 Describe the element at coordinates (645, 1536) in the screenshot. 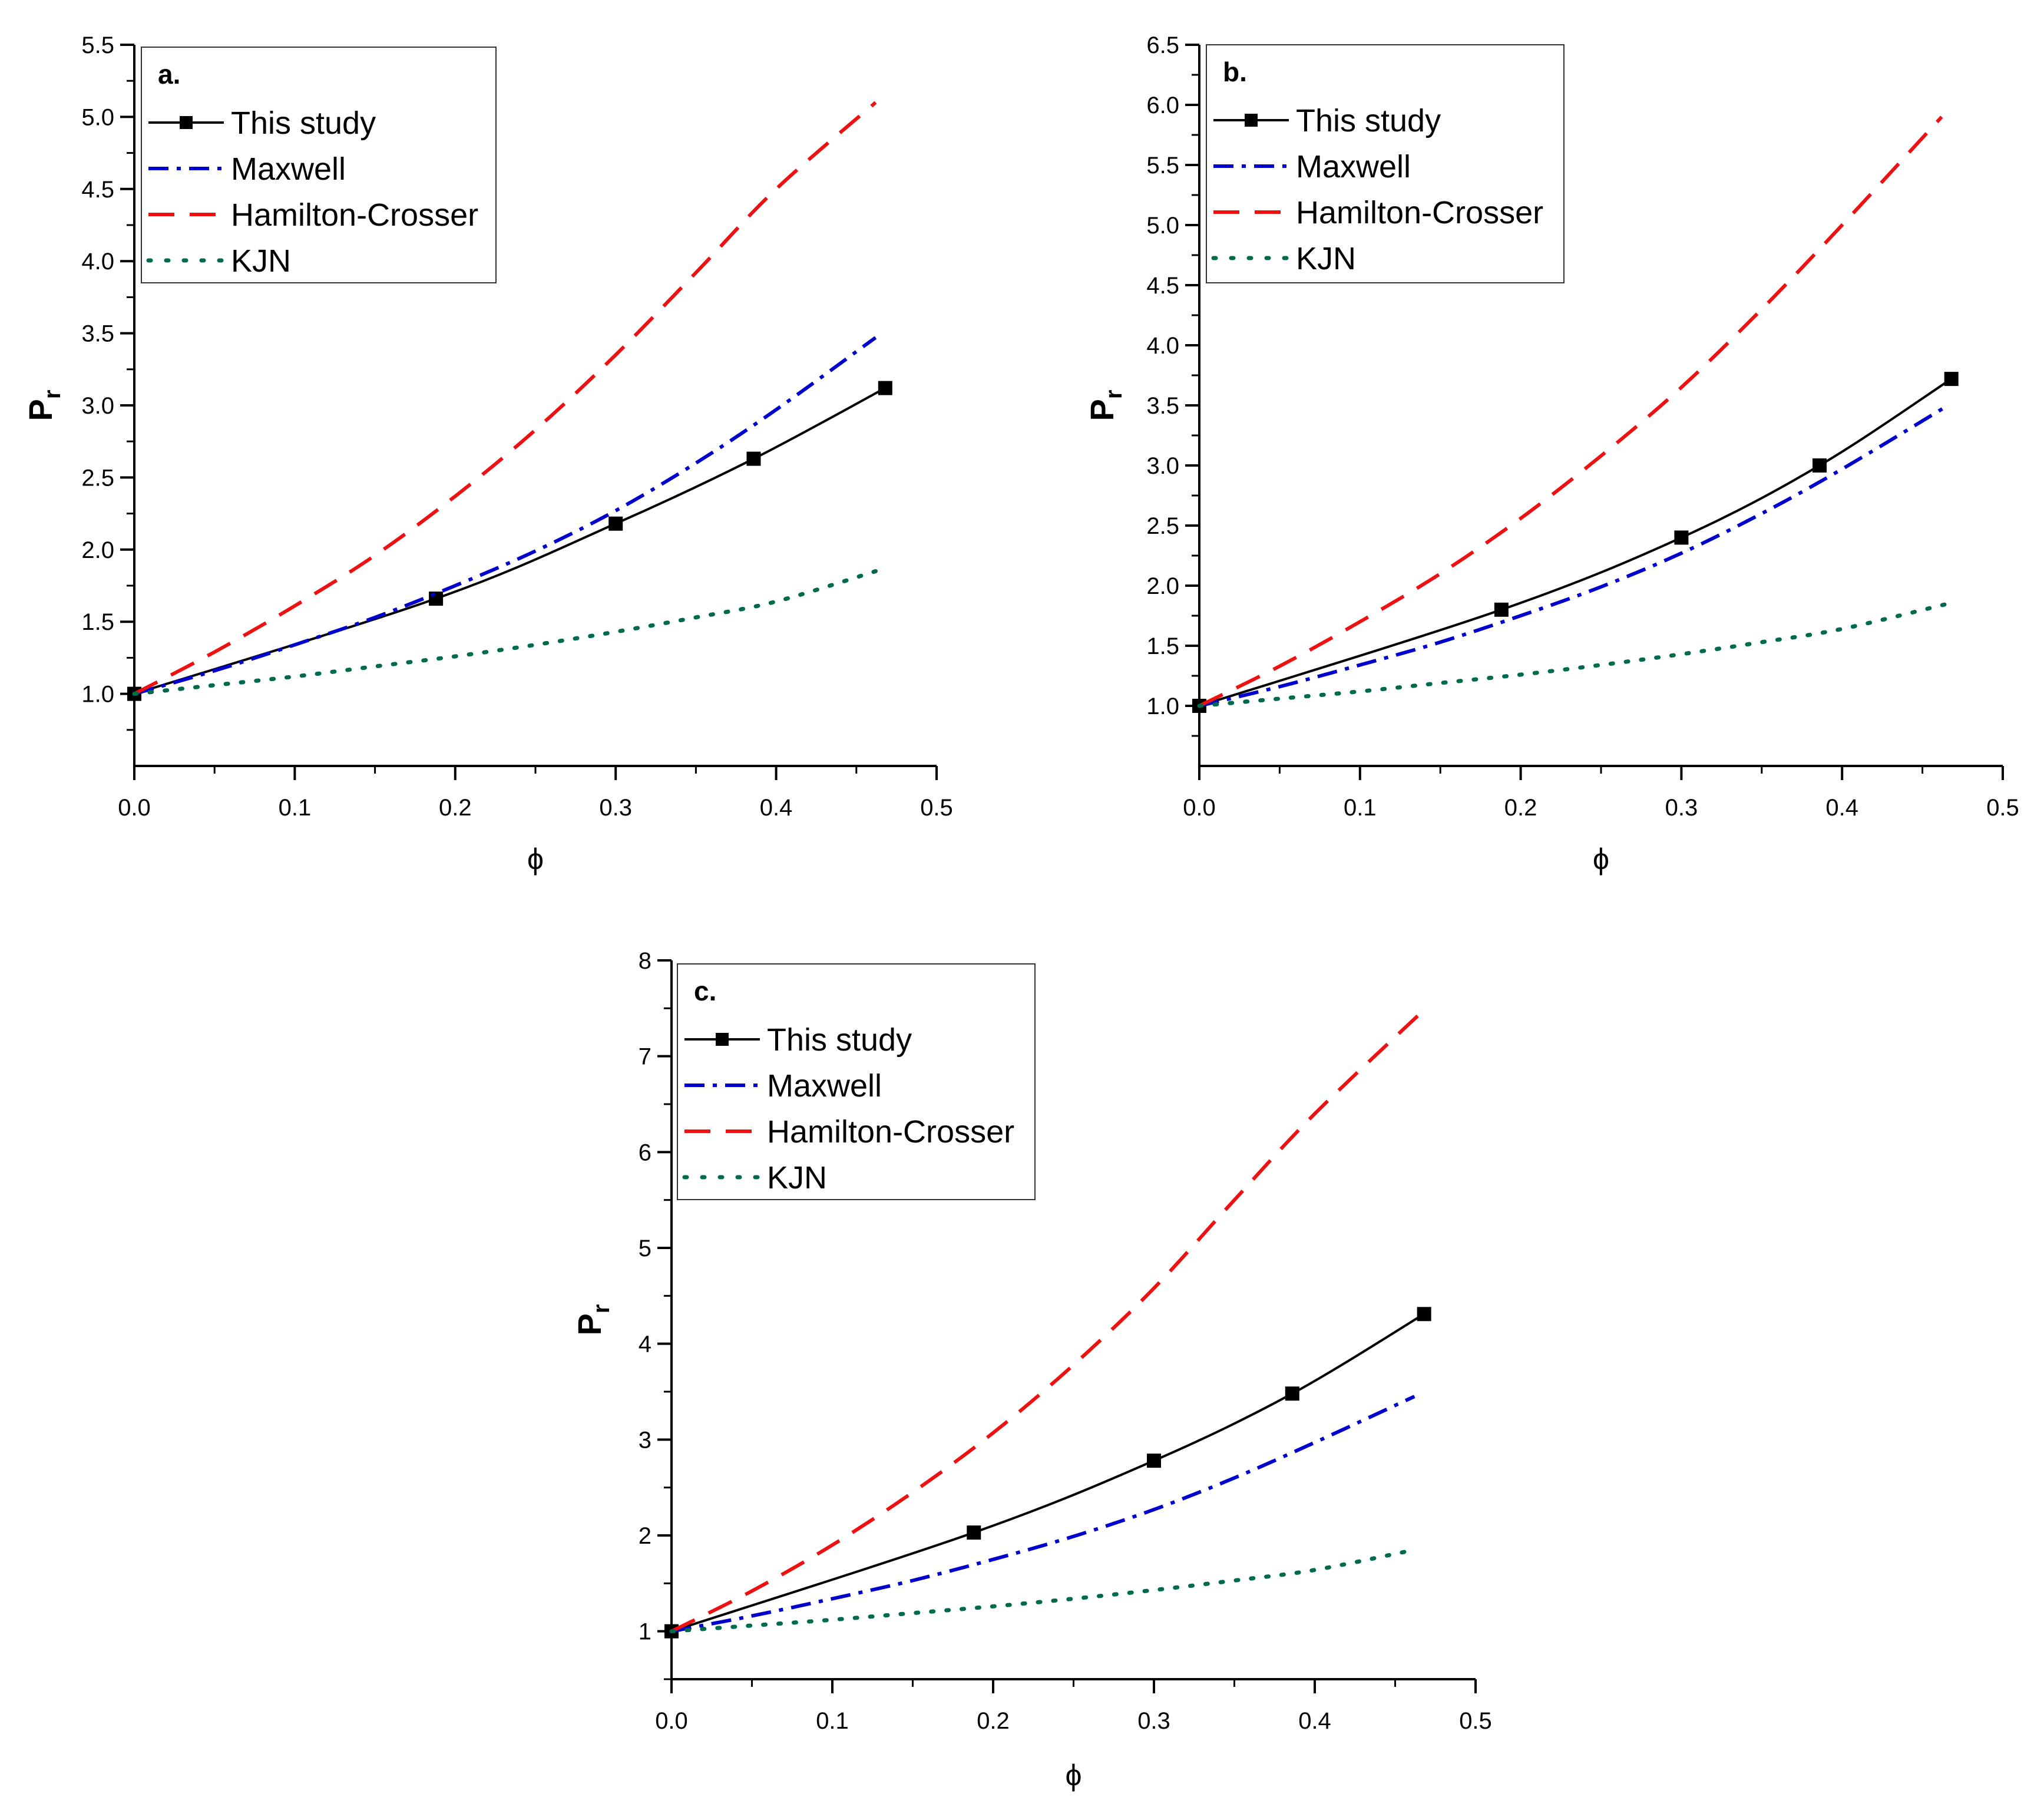

I see `y-tick-label: 2` at that location.